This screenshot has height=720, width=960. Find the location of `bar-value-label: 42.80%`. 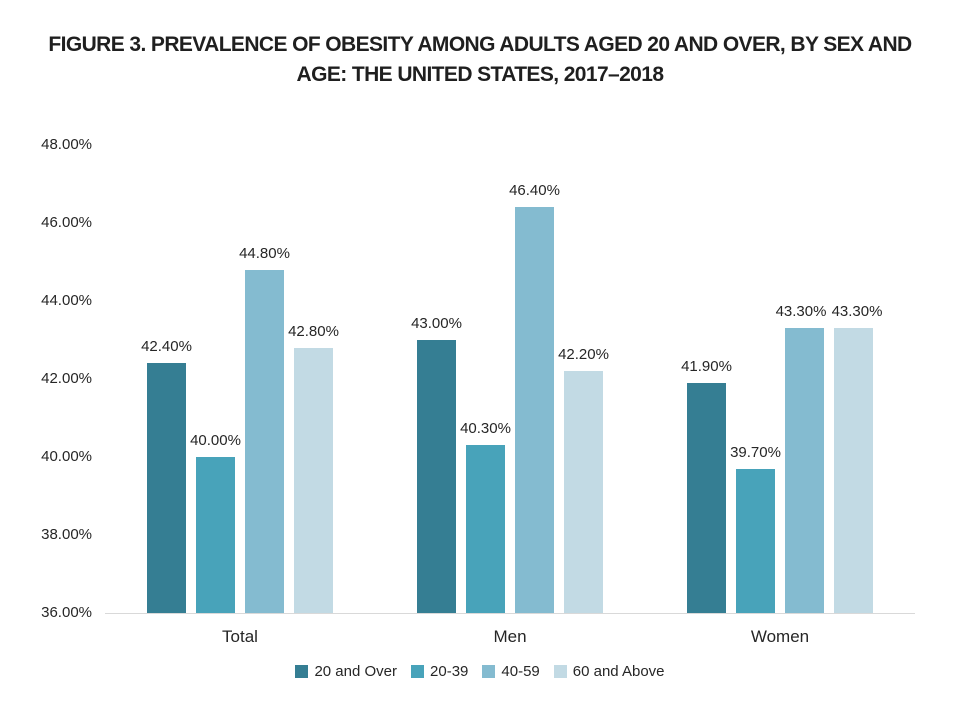

bar-value-label: 42.80% is located at coordinates (313, 331).